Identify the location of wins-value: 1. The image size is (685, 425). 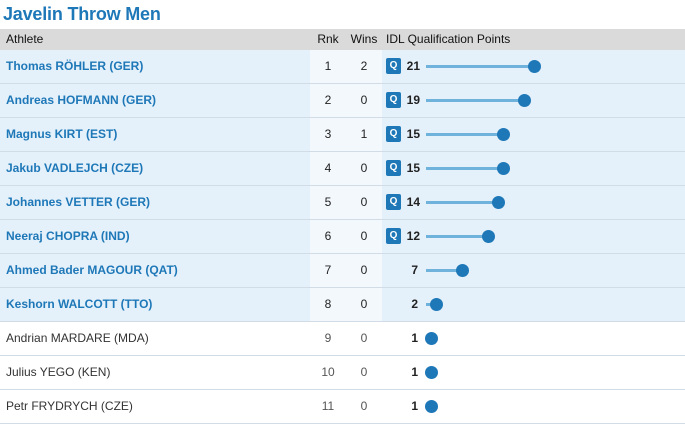
(364, 134).